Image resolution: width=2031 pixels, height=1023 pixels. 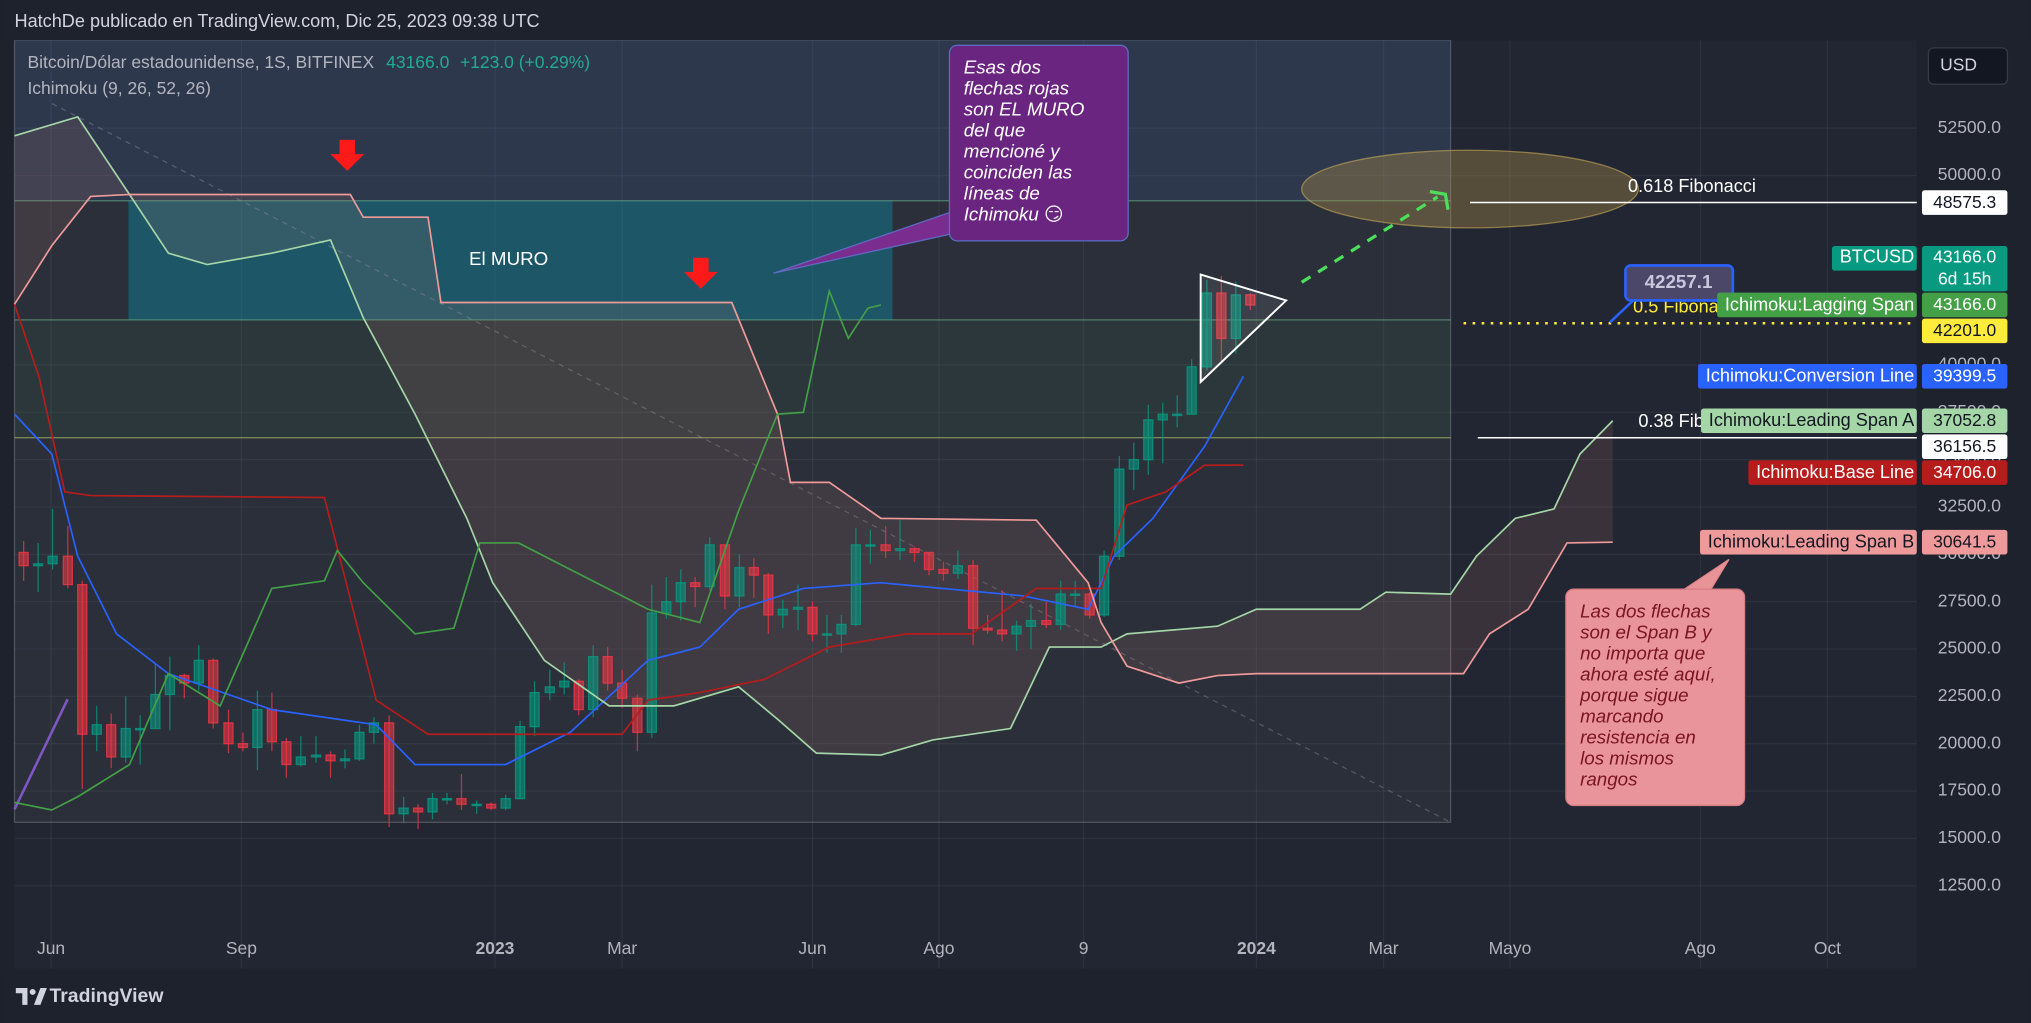 What do you see at coordinates (732, 120) in the screenshot?
I see `top-zone` at bounding box center [732, 120].